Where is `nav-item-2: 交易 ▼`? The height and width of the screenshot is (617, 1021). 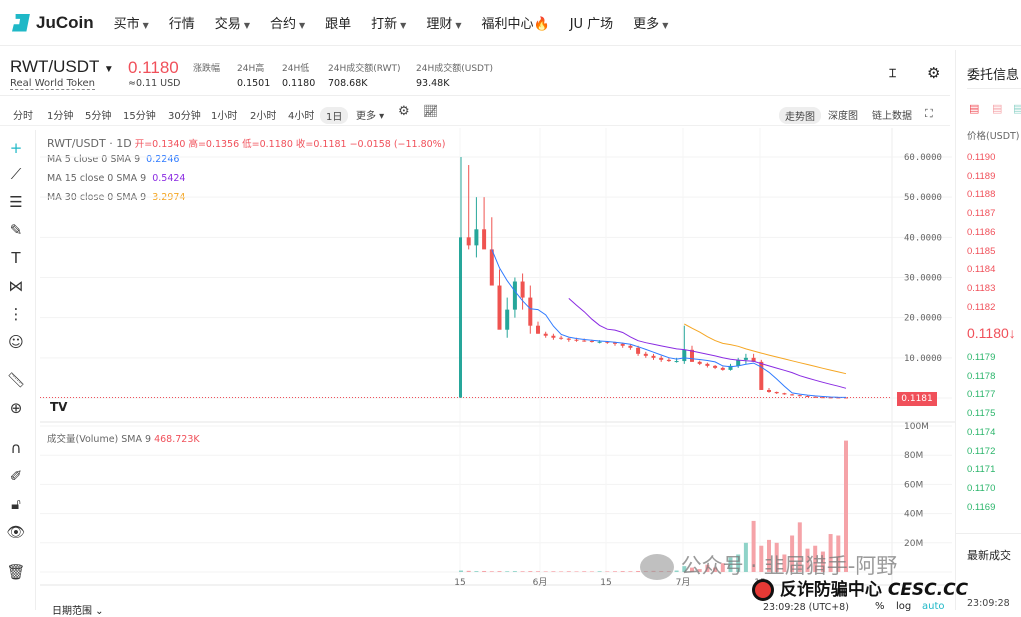
nav-item-2: 交易 ▼ is located at coordinates (232, 24).